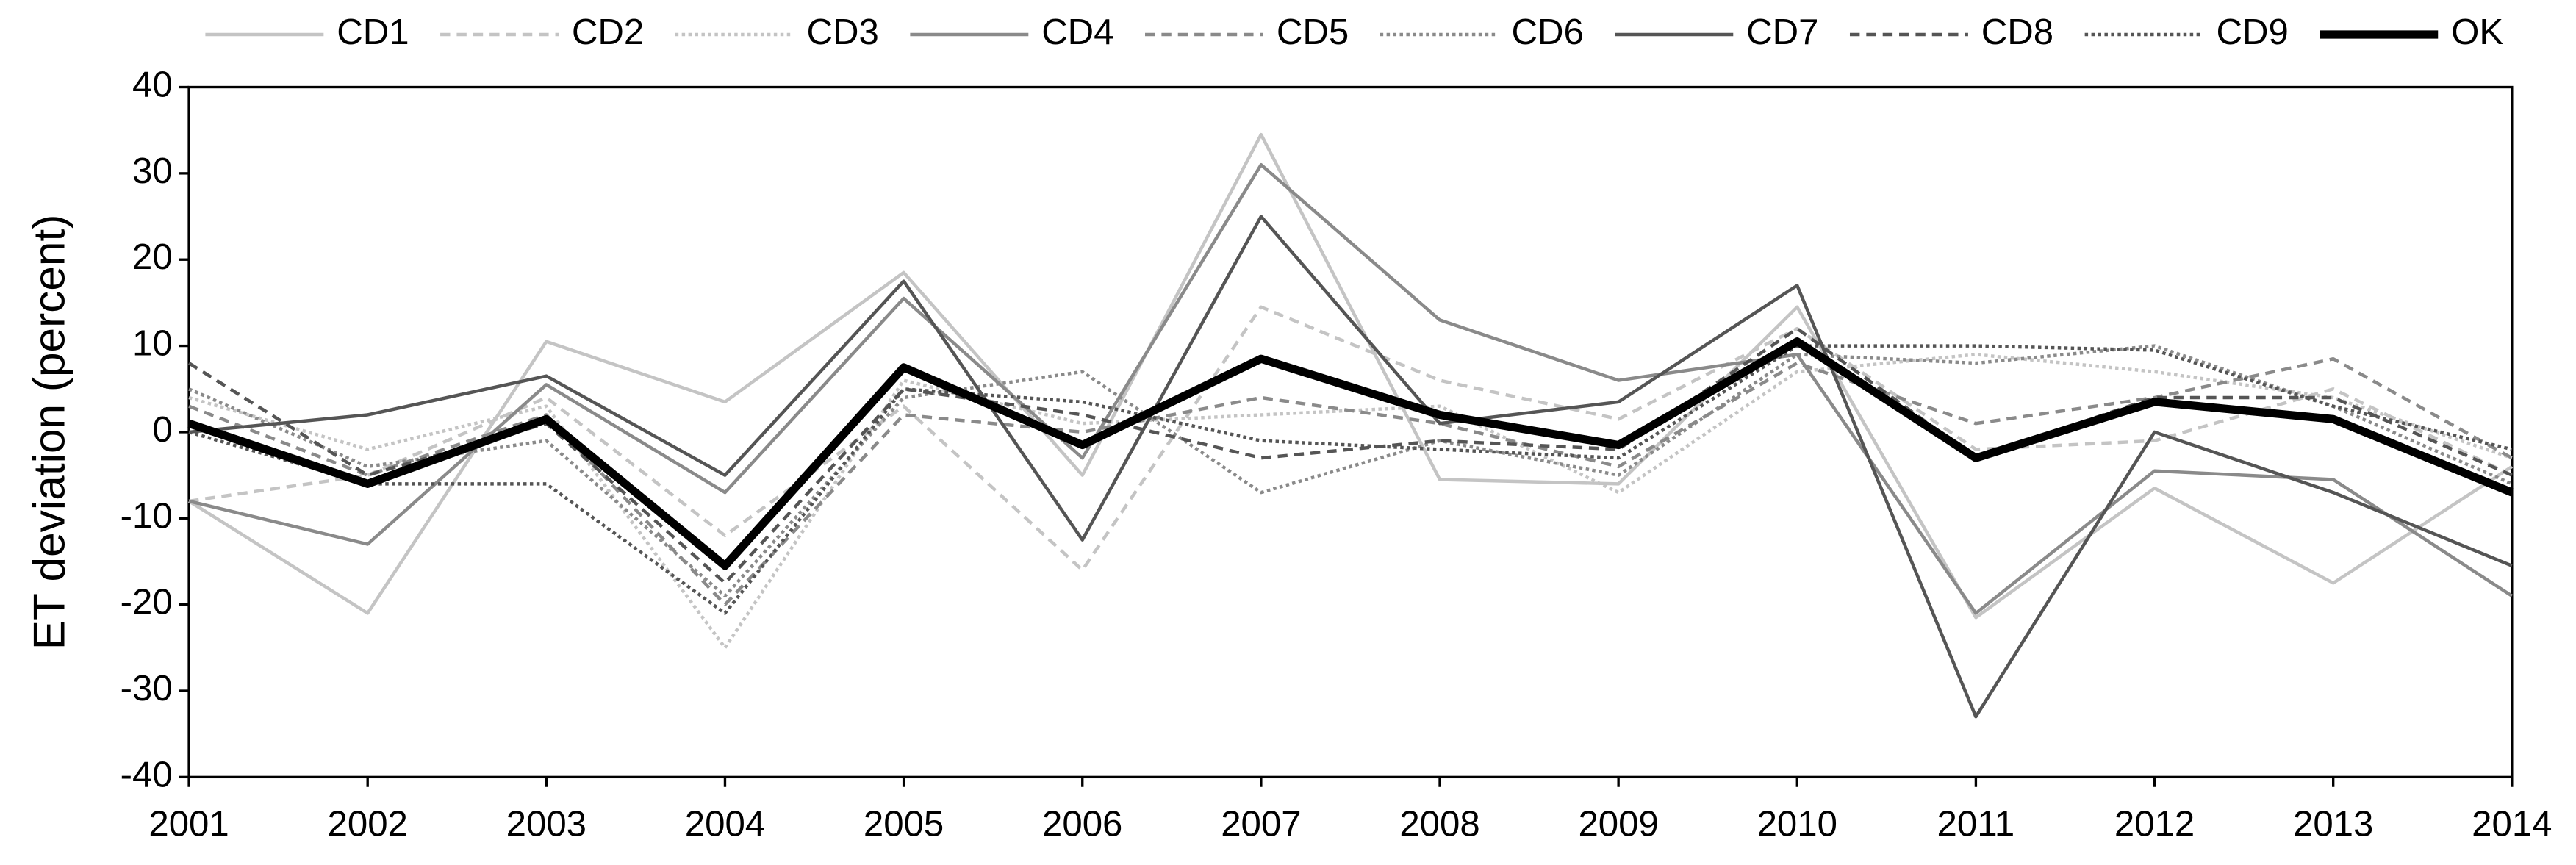  What do you see at coordinates (1313, 32) in the screenshot?
I see `legend-label: CD5` at bounding box center [1313, 32].